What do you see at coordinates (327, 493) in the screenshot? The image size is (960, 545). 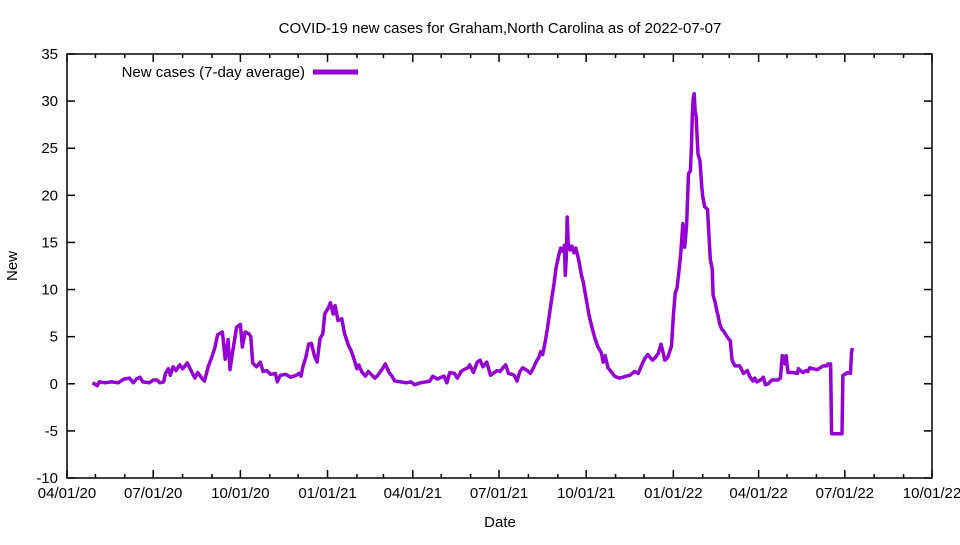 I see `x-tick-label: 01/01/21` at bounding box center [327, 493].